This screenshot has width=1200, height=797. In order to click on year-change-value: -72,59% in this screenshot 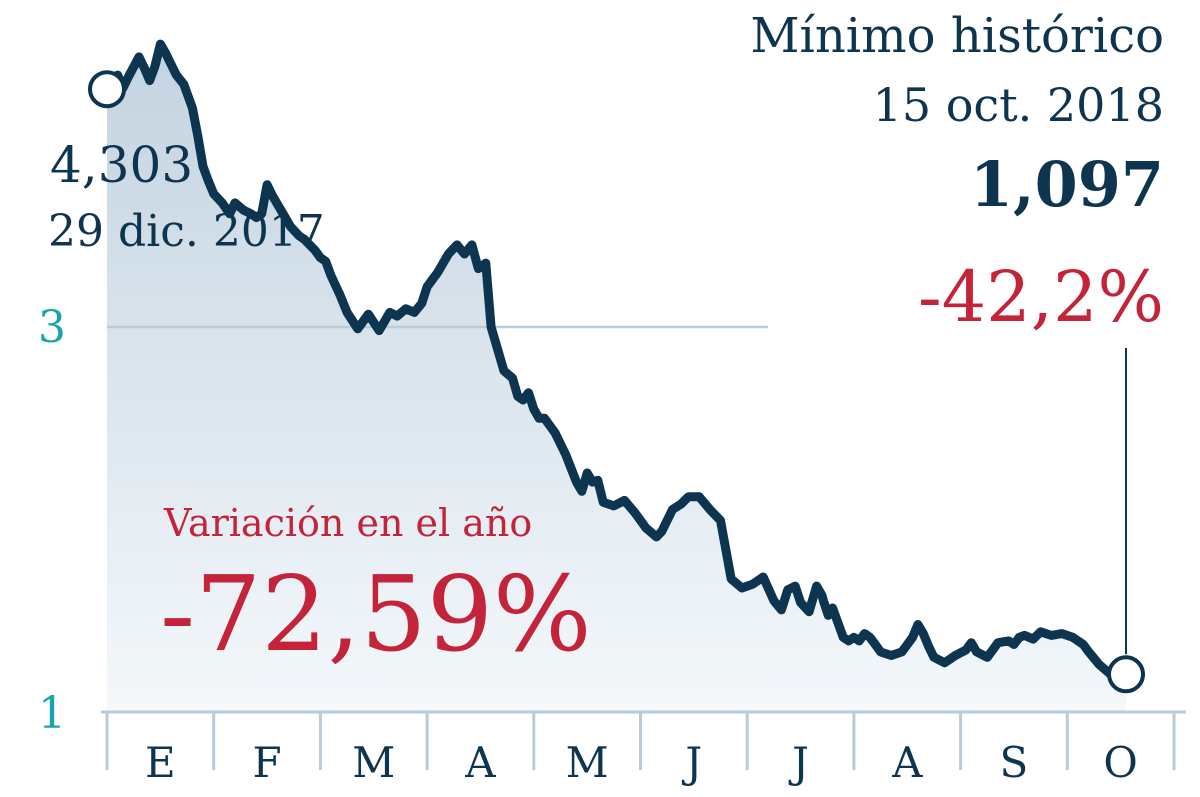, I will do `click(376, 614)`.